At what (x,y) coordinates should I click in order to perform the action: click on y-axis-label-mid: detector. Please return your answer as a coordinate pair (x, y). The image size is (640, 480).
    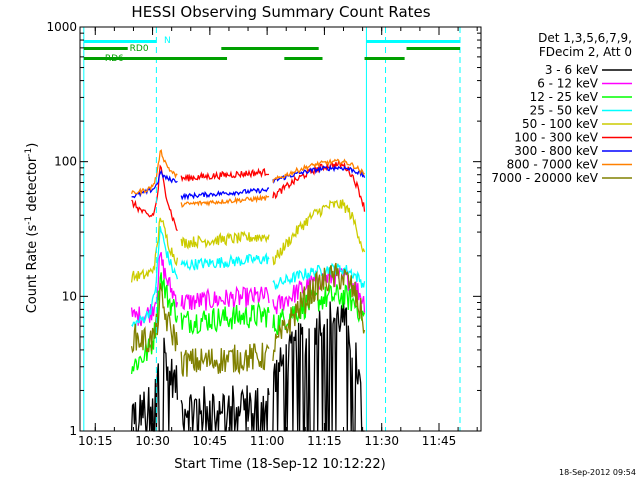
    Looking at the image, I should click on (32, 186).